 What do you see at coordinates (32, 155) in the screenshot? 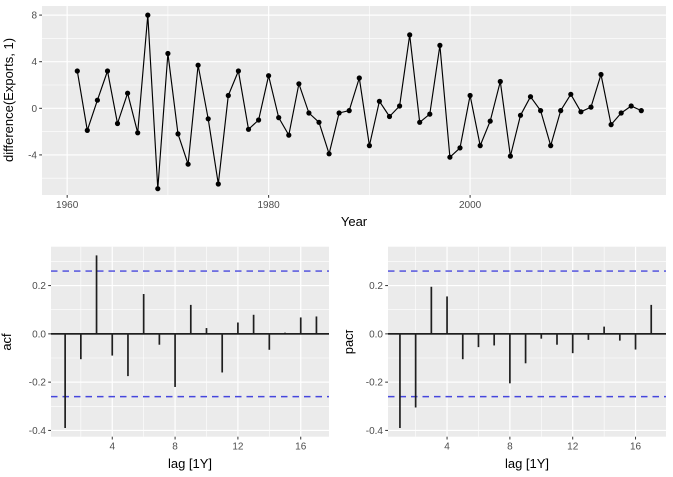
I see `y-tick-label: -4` at bounding box center [32, 155].